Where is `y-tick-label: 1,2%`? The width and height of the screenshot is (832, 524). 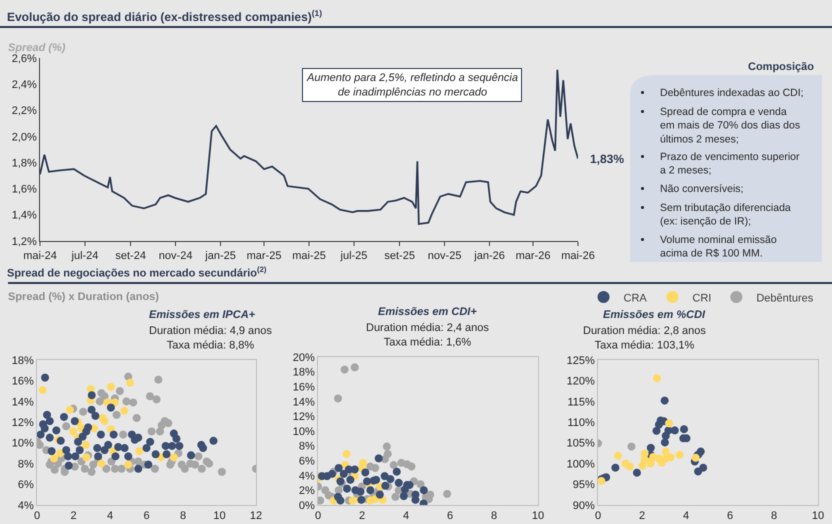 y-tick-label: 1,2% is located at coordinates (25, 242).